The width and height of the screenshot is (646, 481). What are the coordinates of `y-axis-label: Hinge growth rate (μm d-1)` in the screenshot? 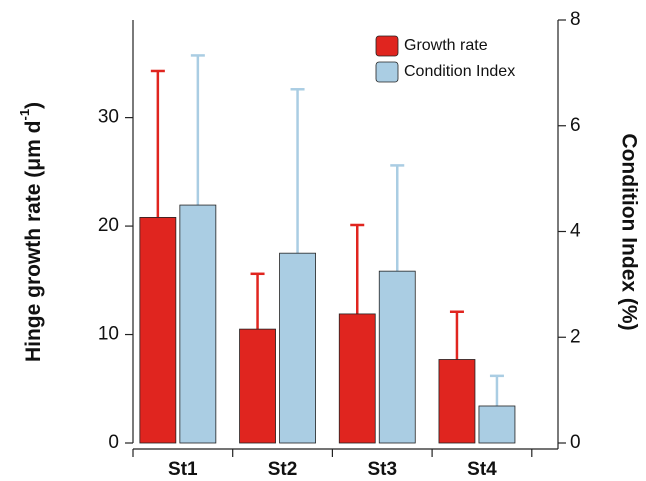 It's located at (30, 232).